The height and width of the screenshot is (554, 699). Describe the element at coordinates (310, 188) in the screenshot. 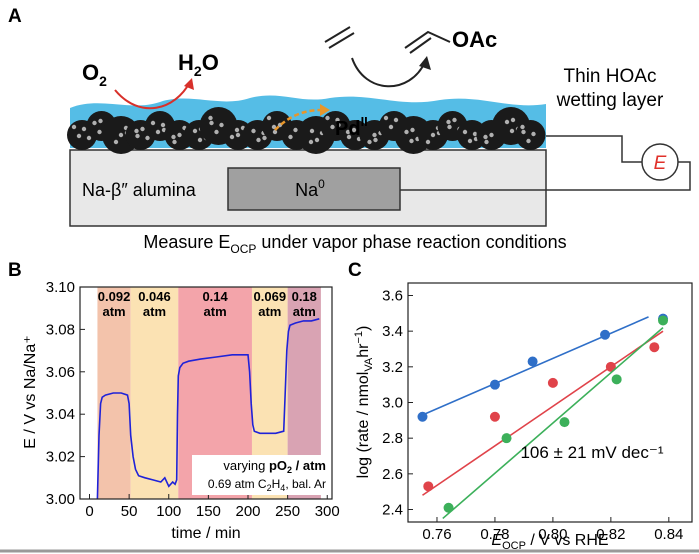

I see `na-label: Na0` at that location.